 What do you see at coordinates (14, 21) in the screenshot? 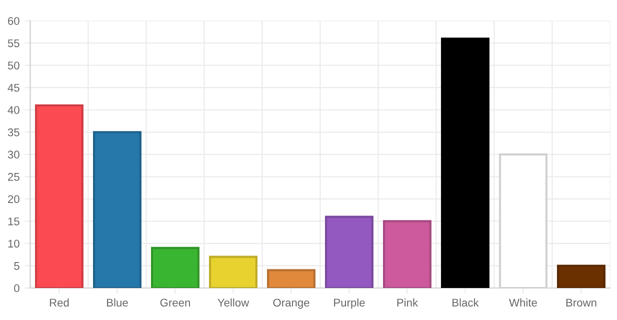
I see `y-tick-label: 60` at bounding box center [14, 21].